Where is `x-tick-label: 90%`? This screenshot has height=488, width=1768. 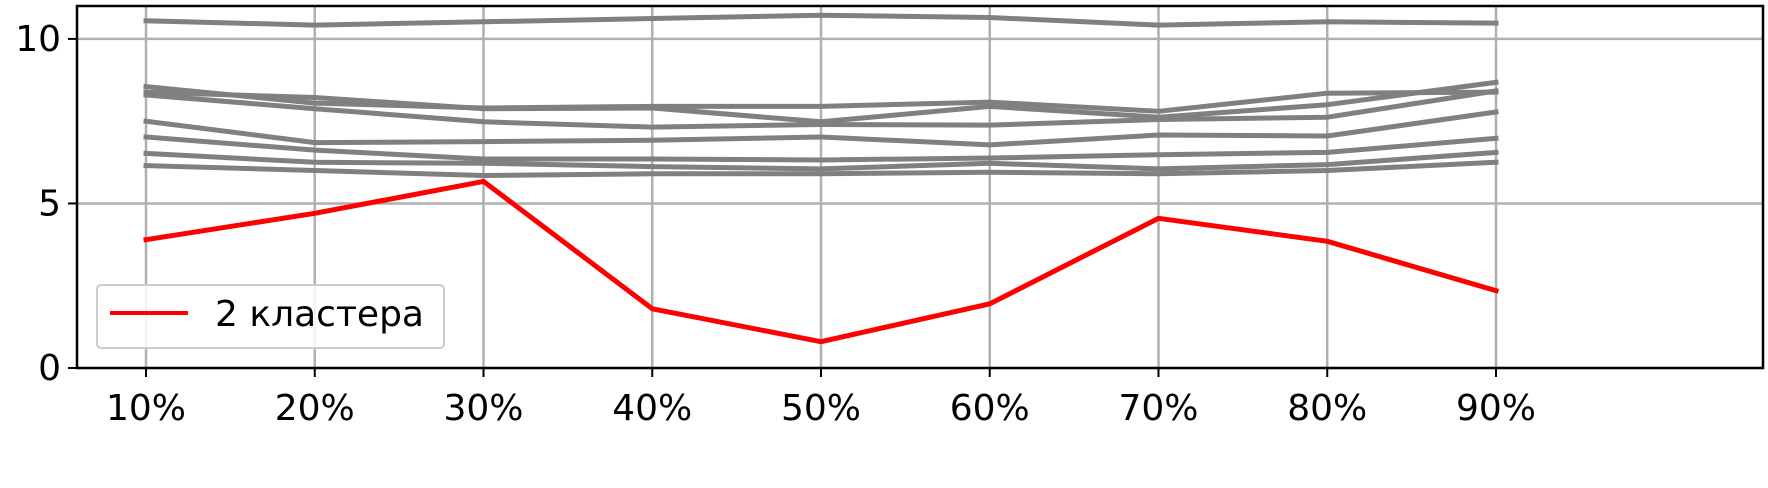 x-tick-label: 90% is located at coordinates (1496, 408).